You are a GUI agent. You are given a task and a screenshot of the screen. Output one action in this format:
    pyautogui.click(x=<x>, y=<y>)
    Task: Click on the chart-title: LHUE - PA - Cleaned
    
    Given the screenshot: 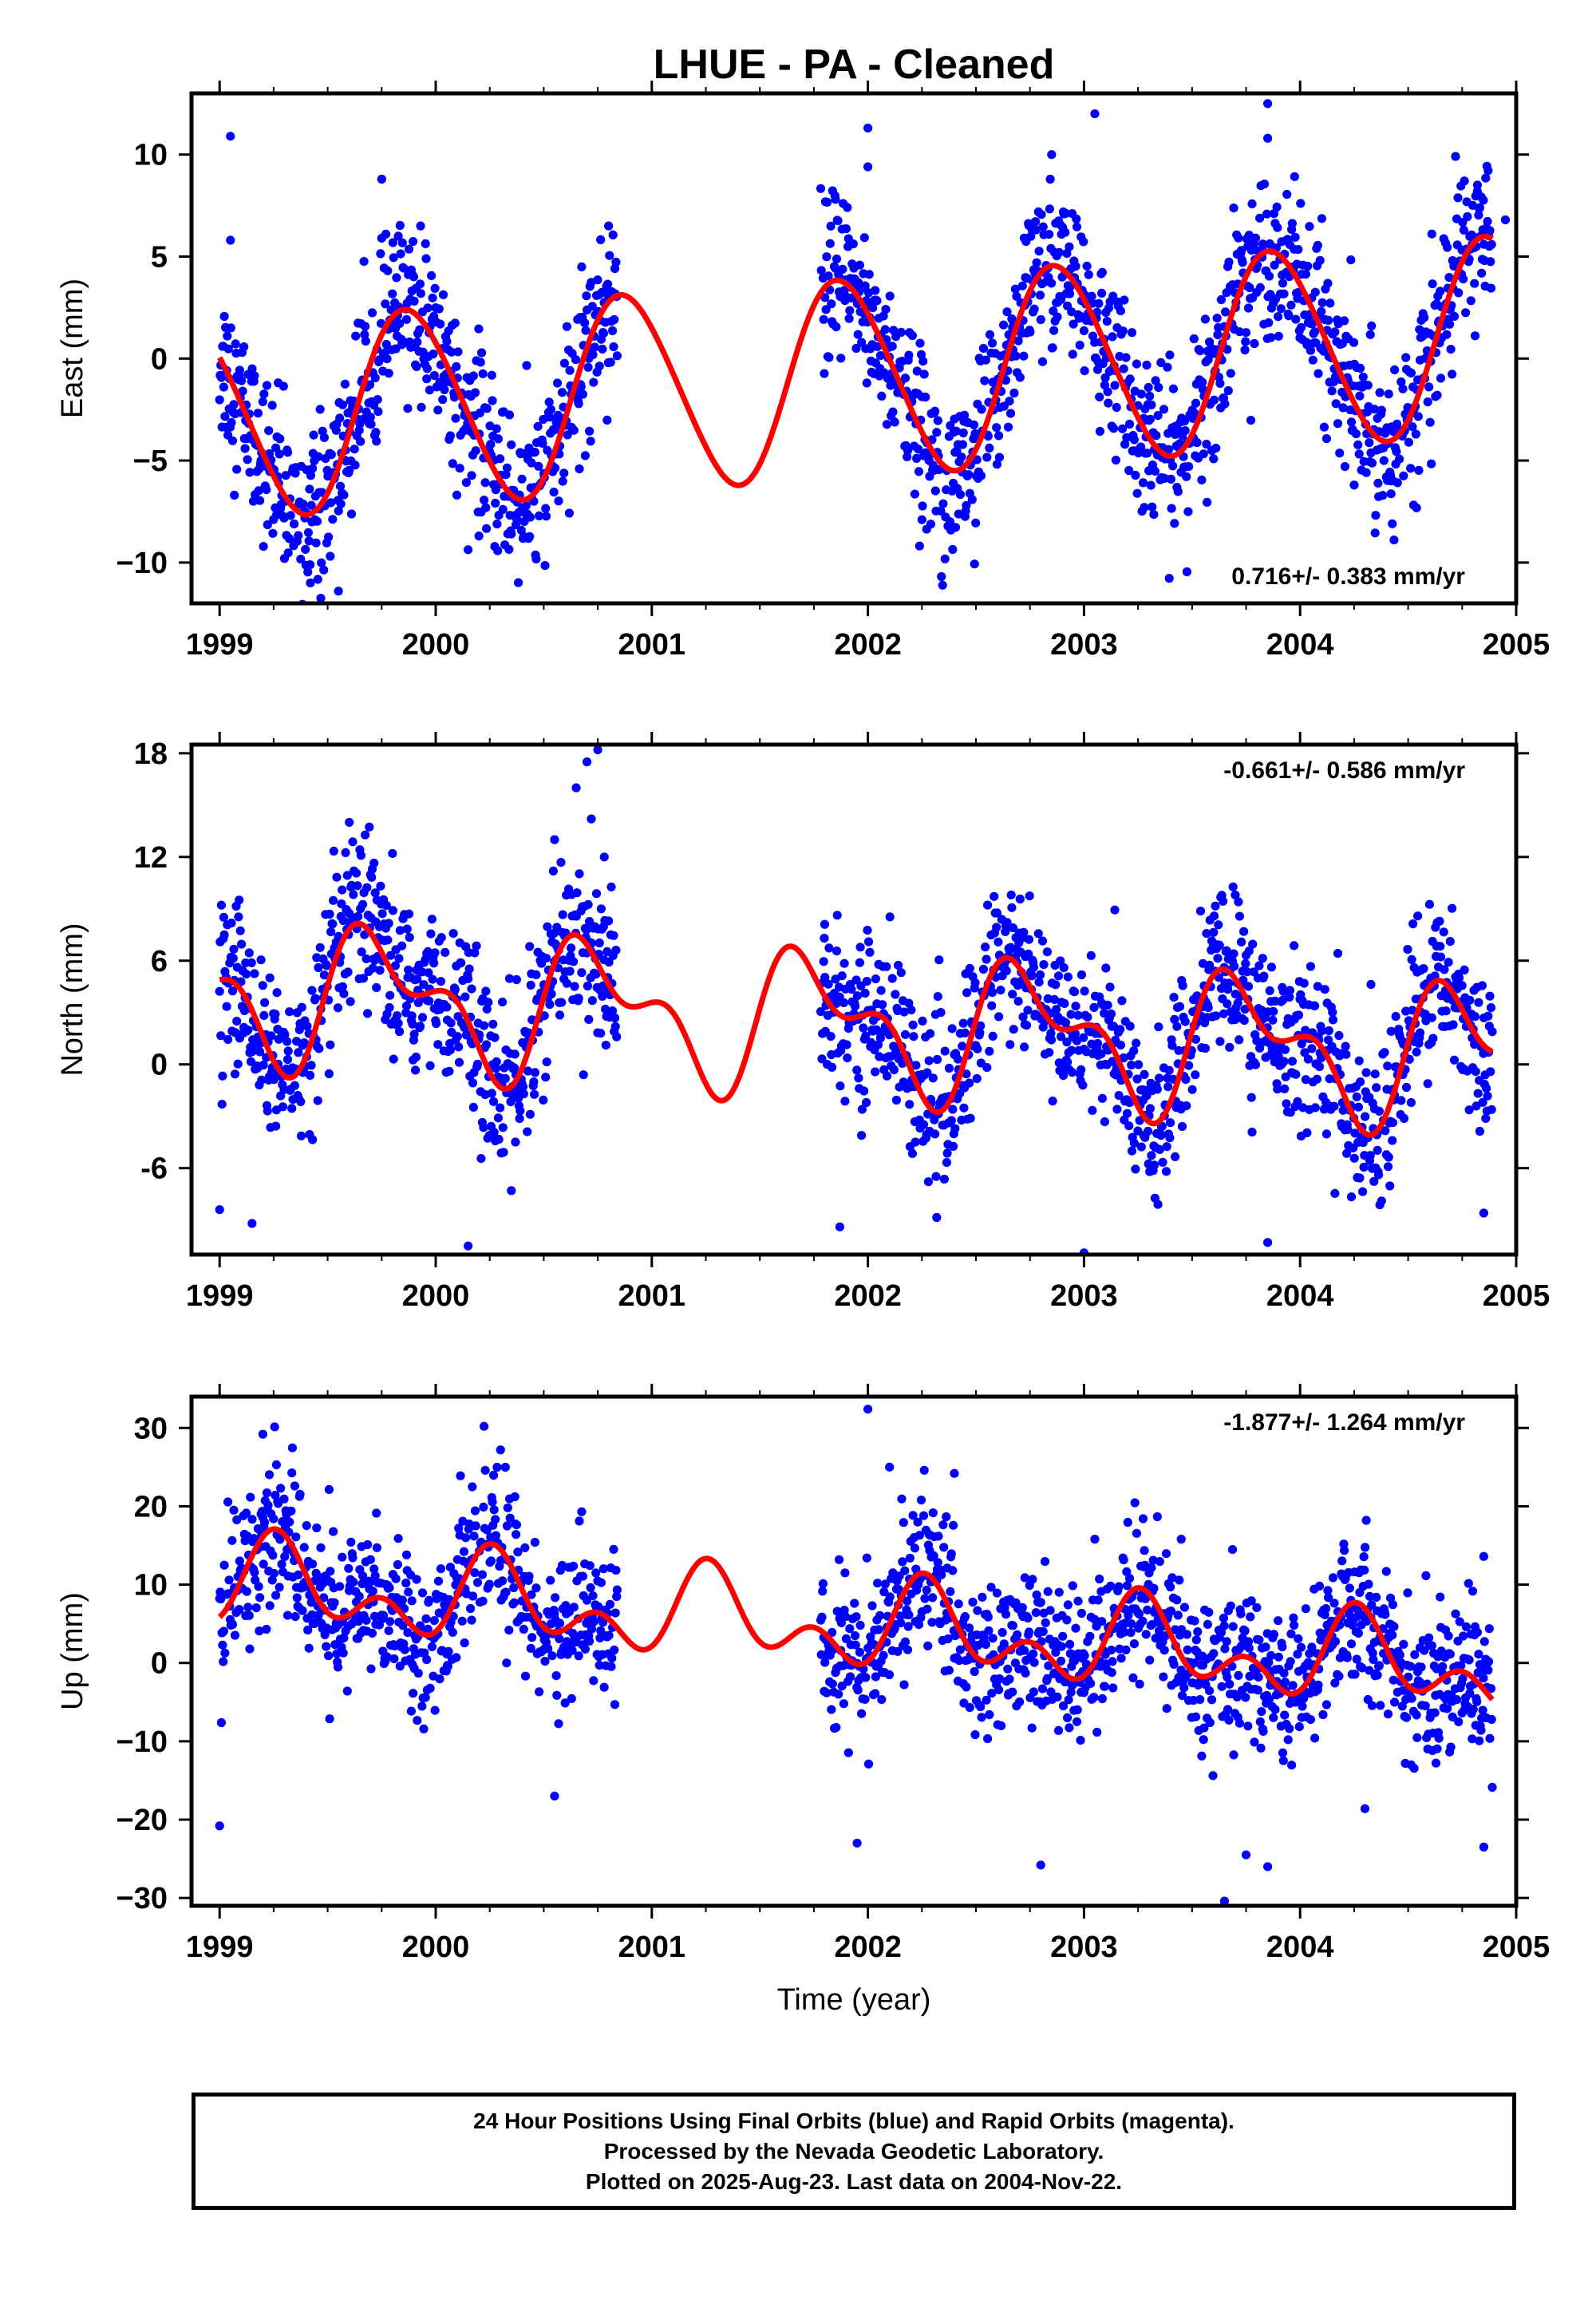 What is the action you would take?
    pyautogui.click(x=854, y=64)
    